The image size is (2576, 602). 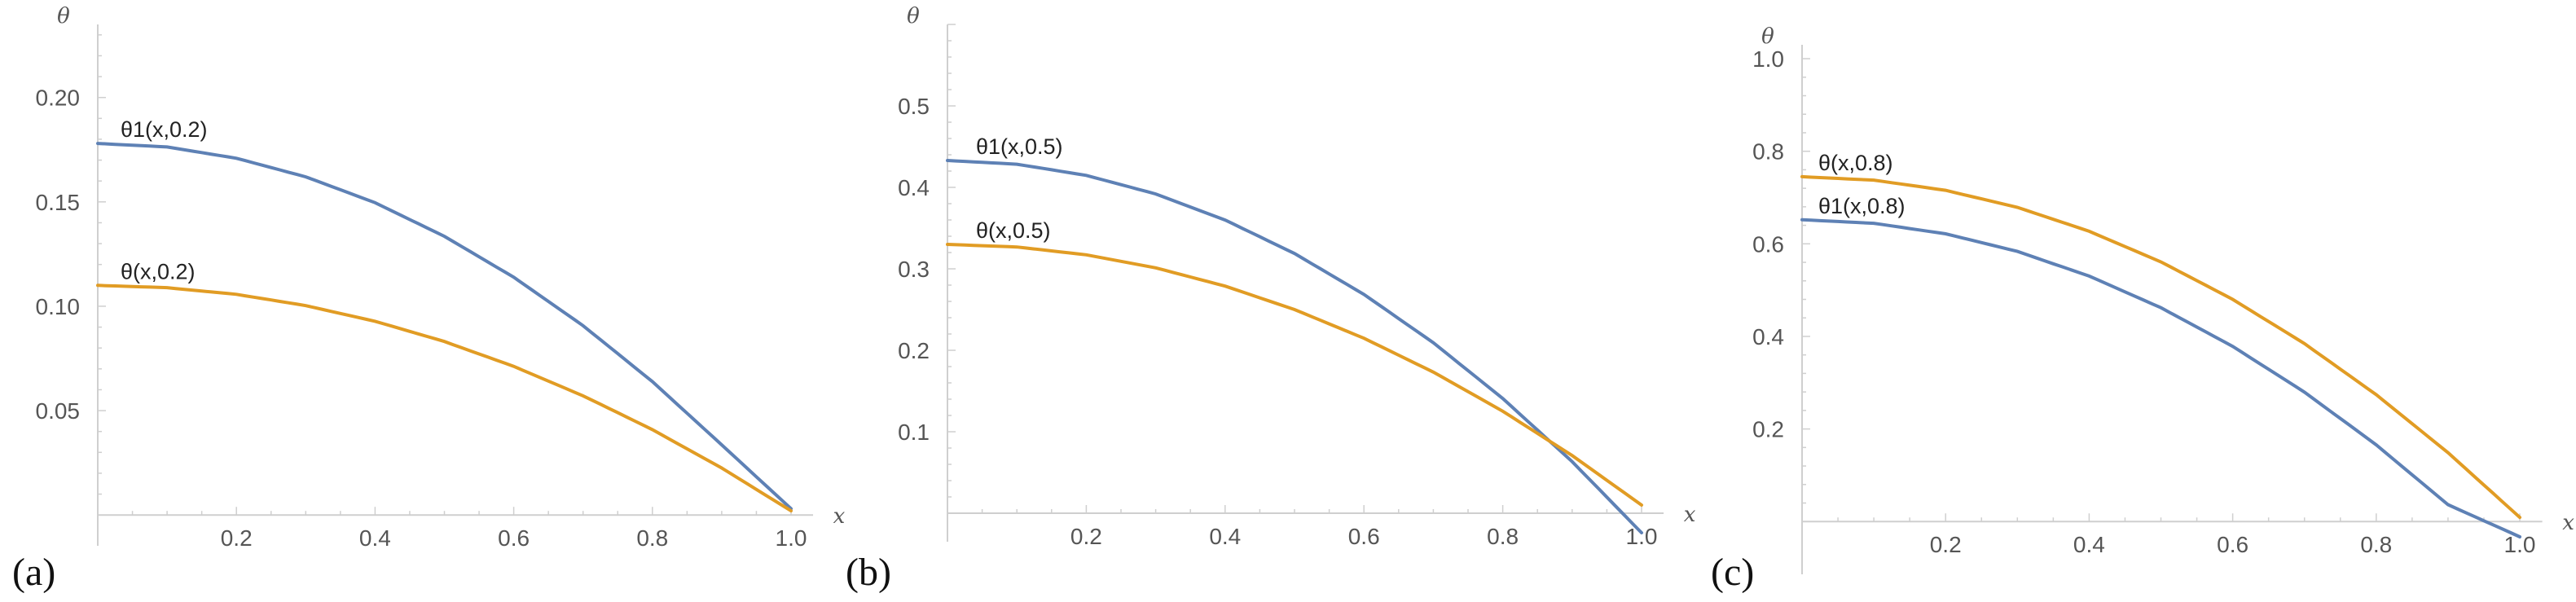 I want to click on y-tick-label: 0.10, so click(x=58, y=306).